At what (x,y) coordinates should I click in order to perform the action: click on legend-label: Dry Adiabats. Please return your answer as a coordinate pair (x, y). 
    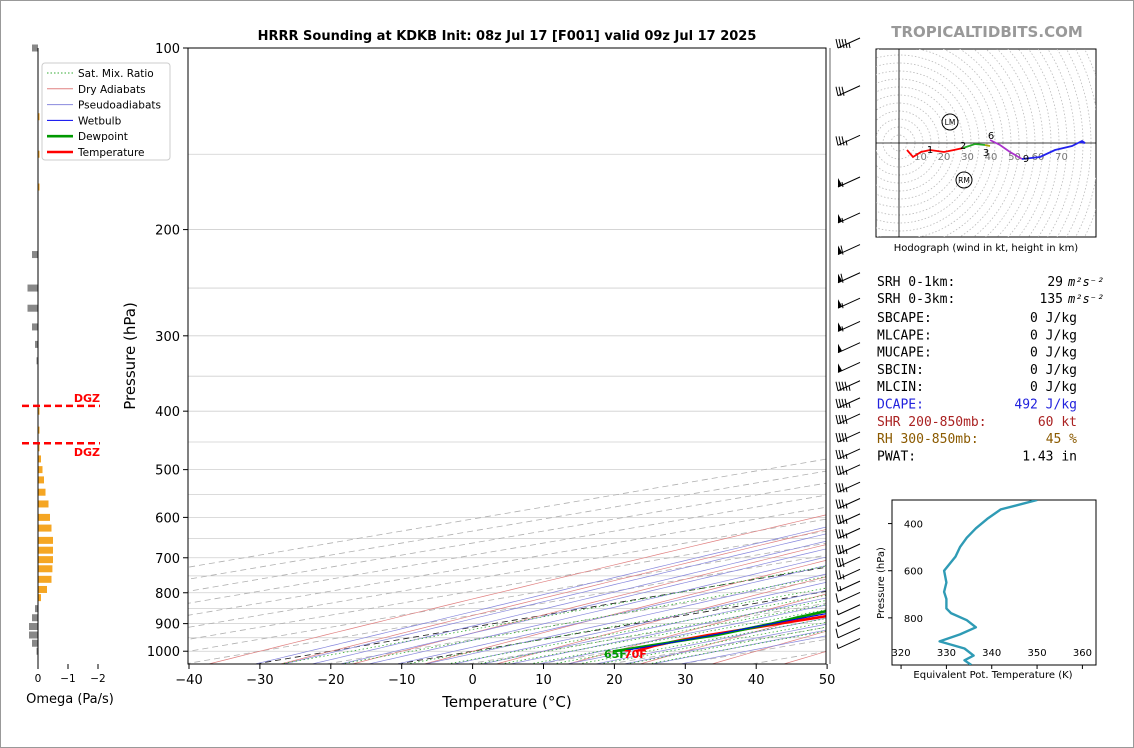
    Looking at the image, I should click on (112, 90).